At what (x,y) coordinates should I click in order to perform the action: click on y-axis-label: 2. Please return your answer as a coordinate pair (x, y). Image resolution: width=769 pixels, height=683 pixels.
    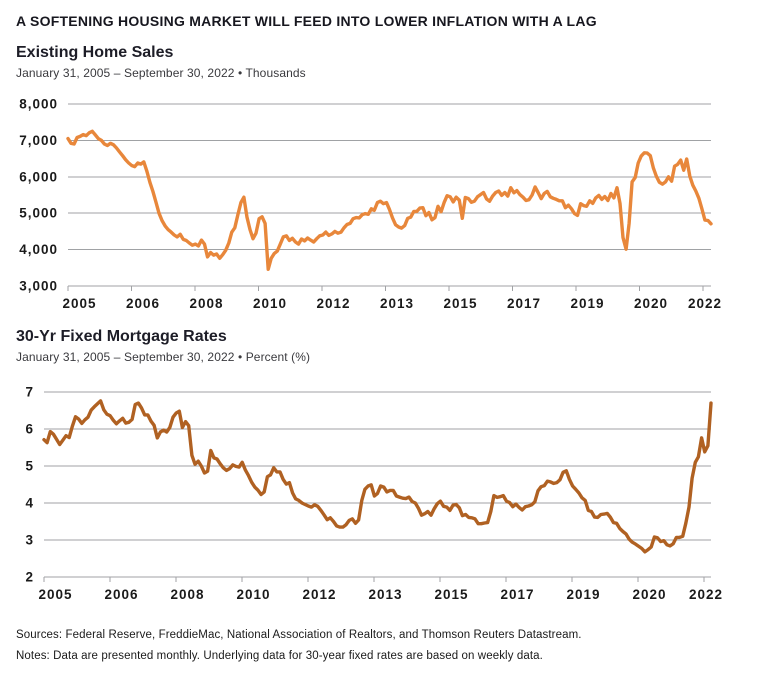
    Looking at the image, I should click on (29, 577).